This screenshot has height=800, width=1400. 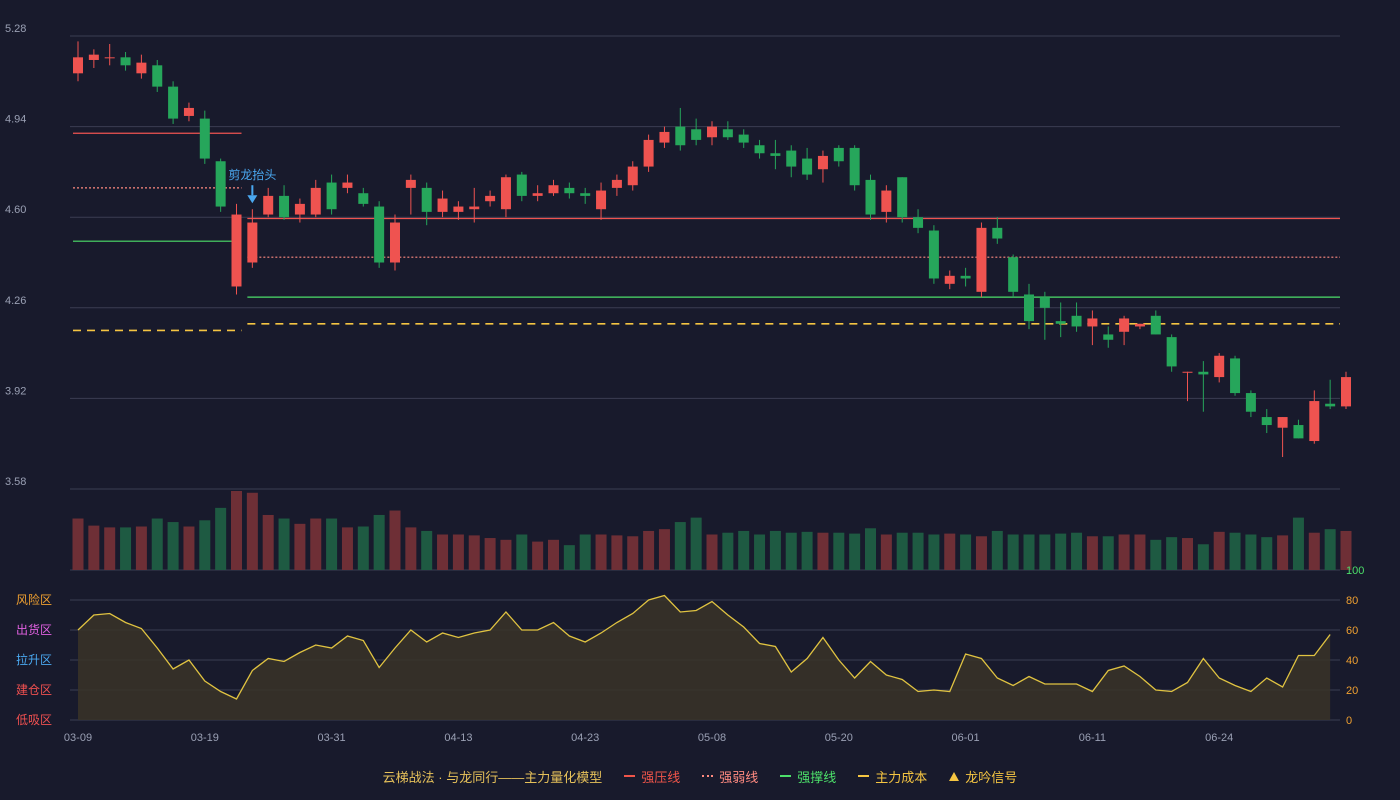 I want to click on oscillator-tick-label: 0, so click(x=1349, y=721).